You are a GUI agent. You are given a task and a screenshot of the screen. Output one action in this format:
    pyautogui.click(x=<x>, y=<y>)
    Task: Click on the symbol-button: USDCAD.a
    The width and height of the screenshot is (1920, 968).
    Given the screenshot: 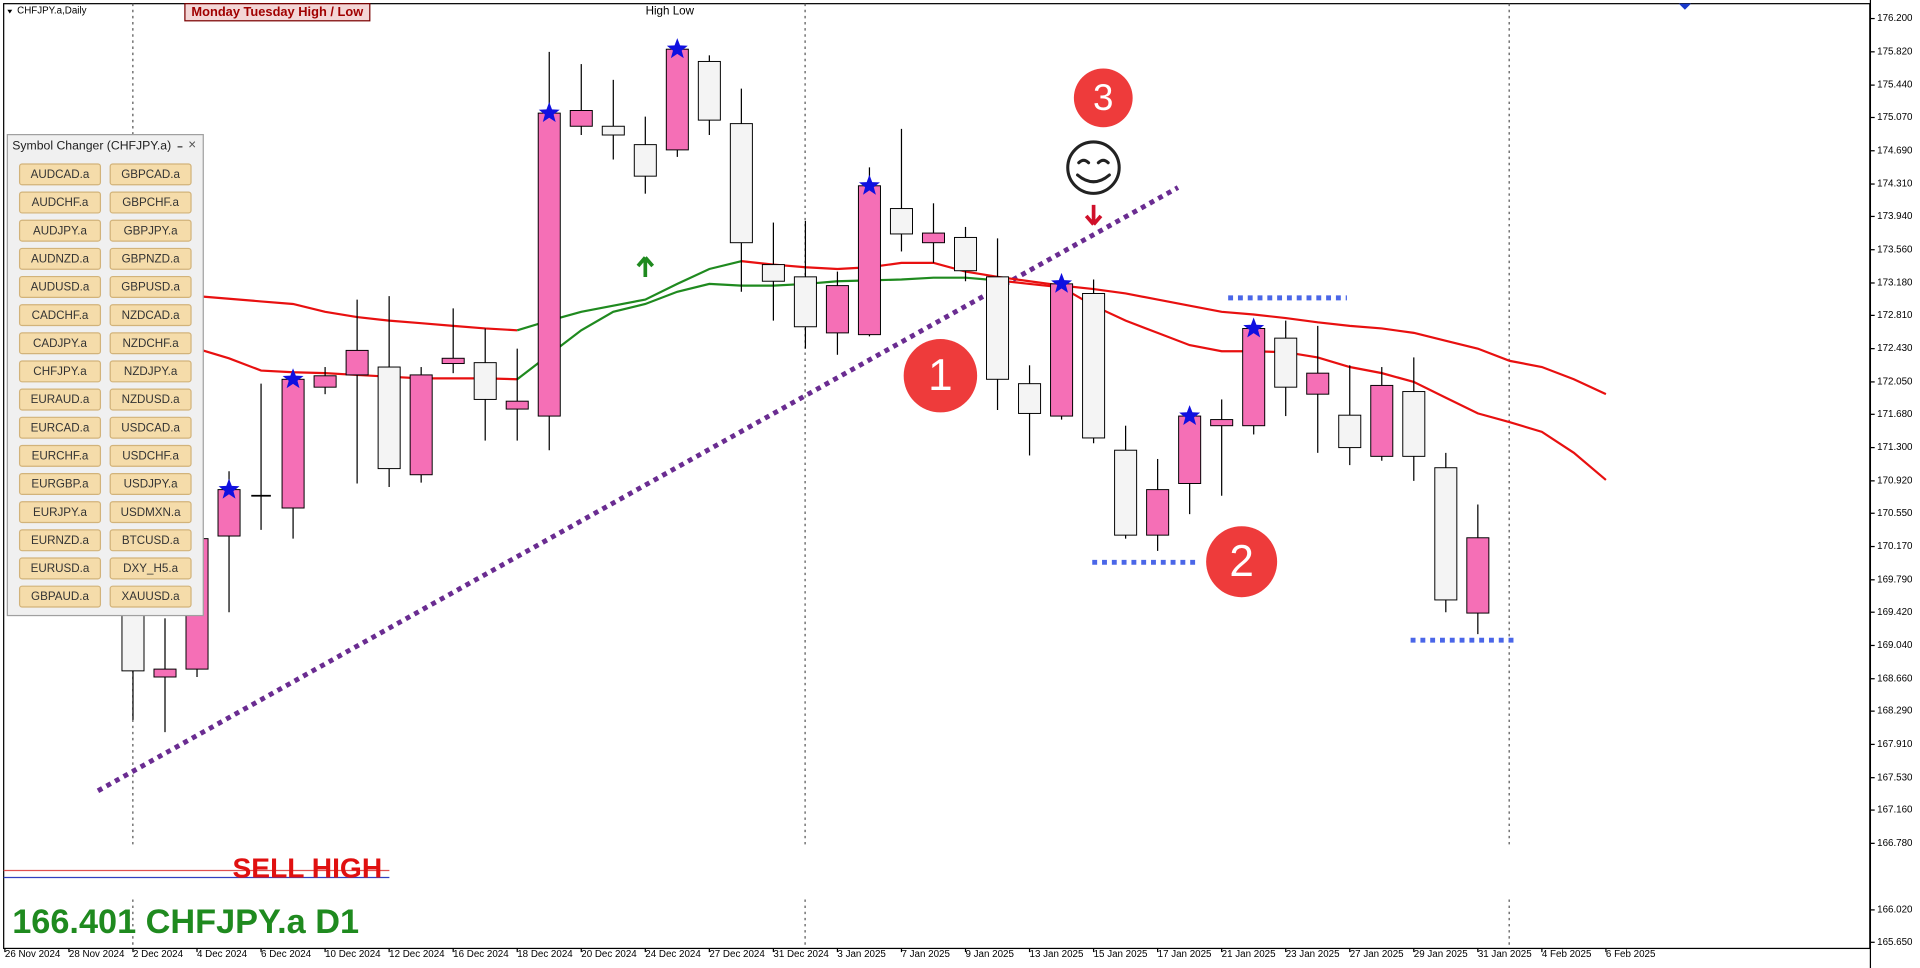 What is the action you would take?
    pyautogui.click(x=150, y=427)
    